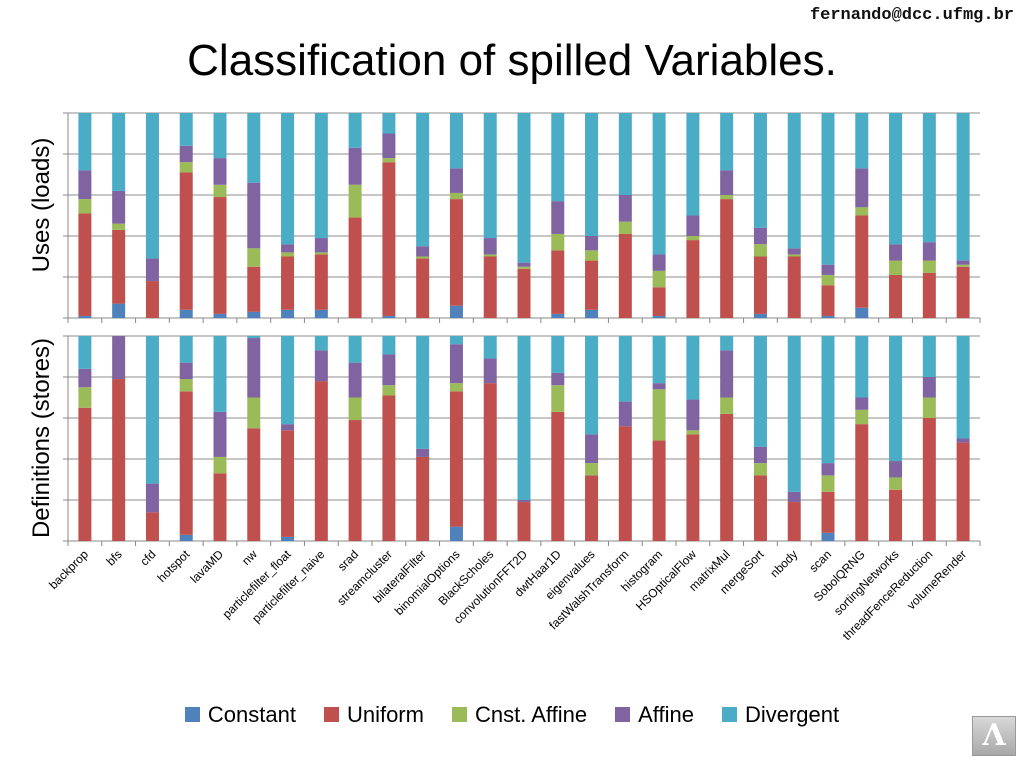 The image size is (1024, 768). Describe the element at coordinates (186, 313) in the screenshot. I see `bar-constant-hotspot` at that location.